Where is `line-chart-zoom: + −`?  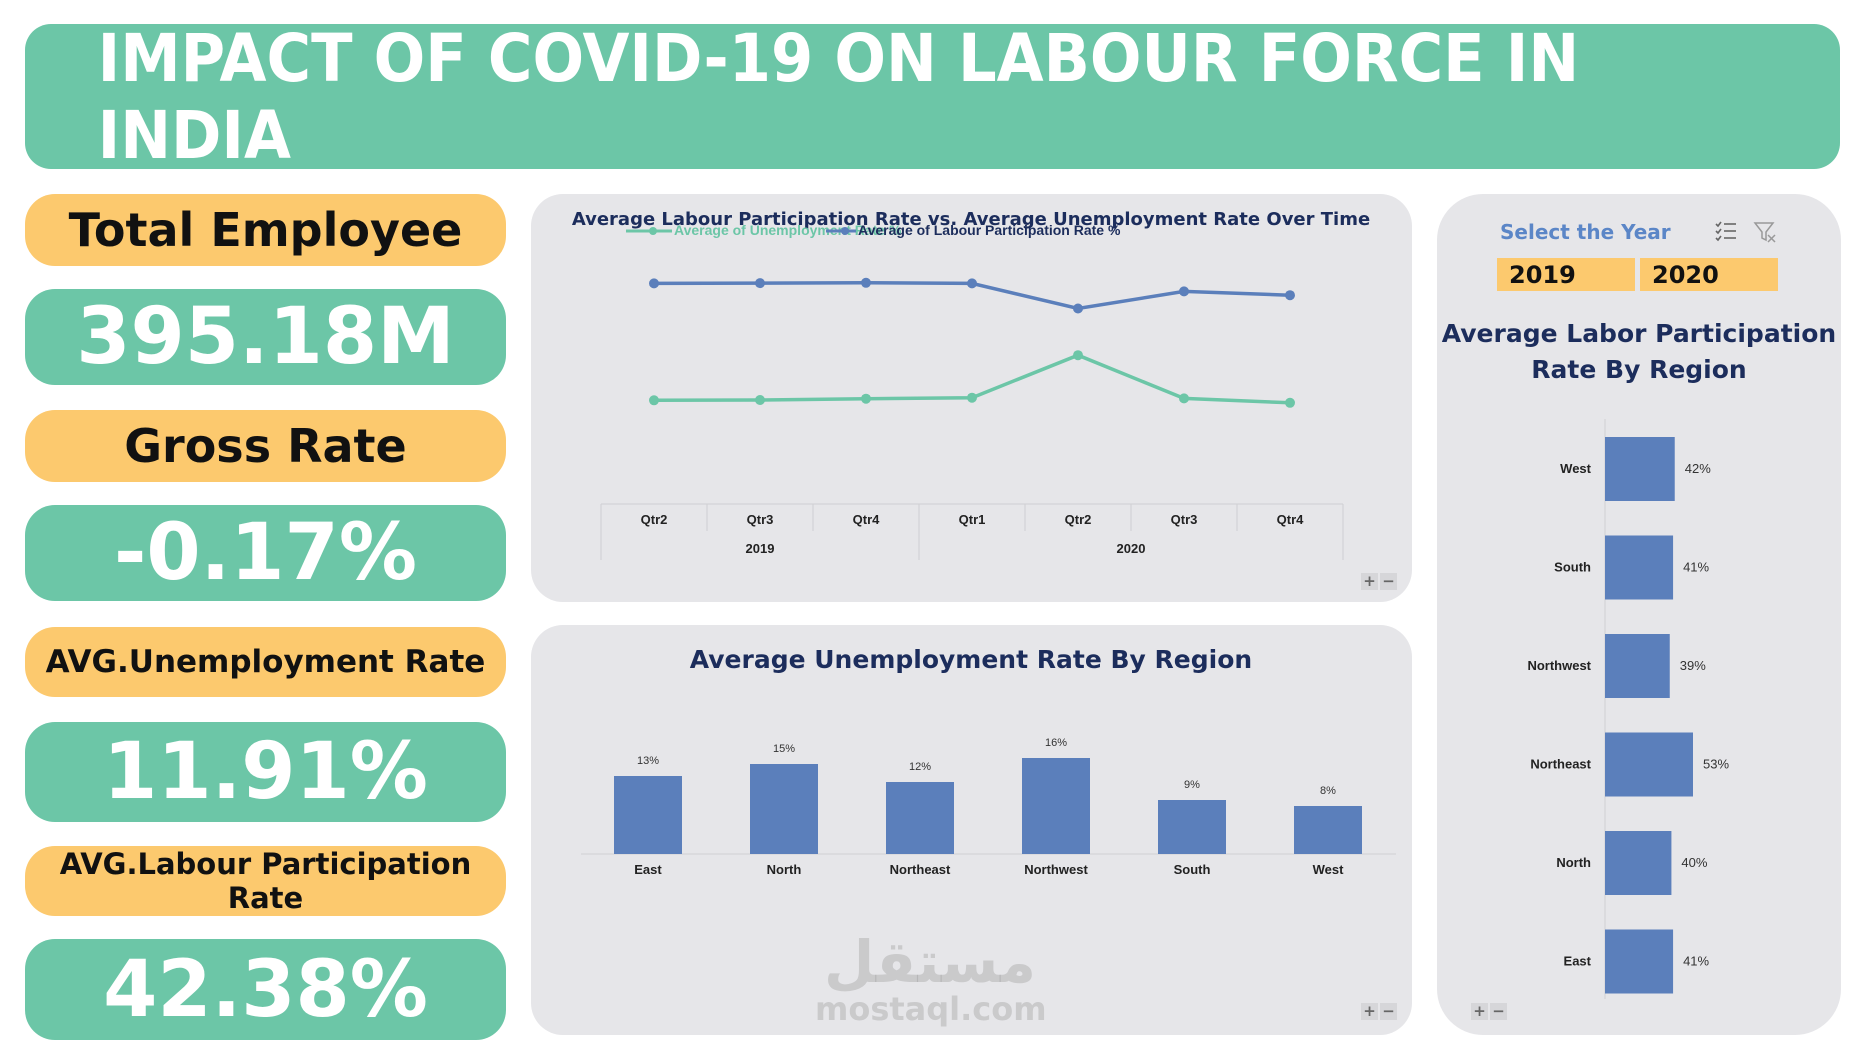
line-chart-zoom: + − is located at coordinates (1379, 581).